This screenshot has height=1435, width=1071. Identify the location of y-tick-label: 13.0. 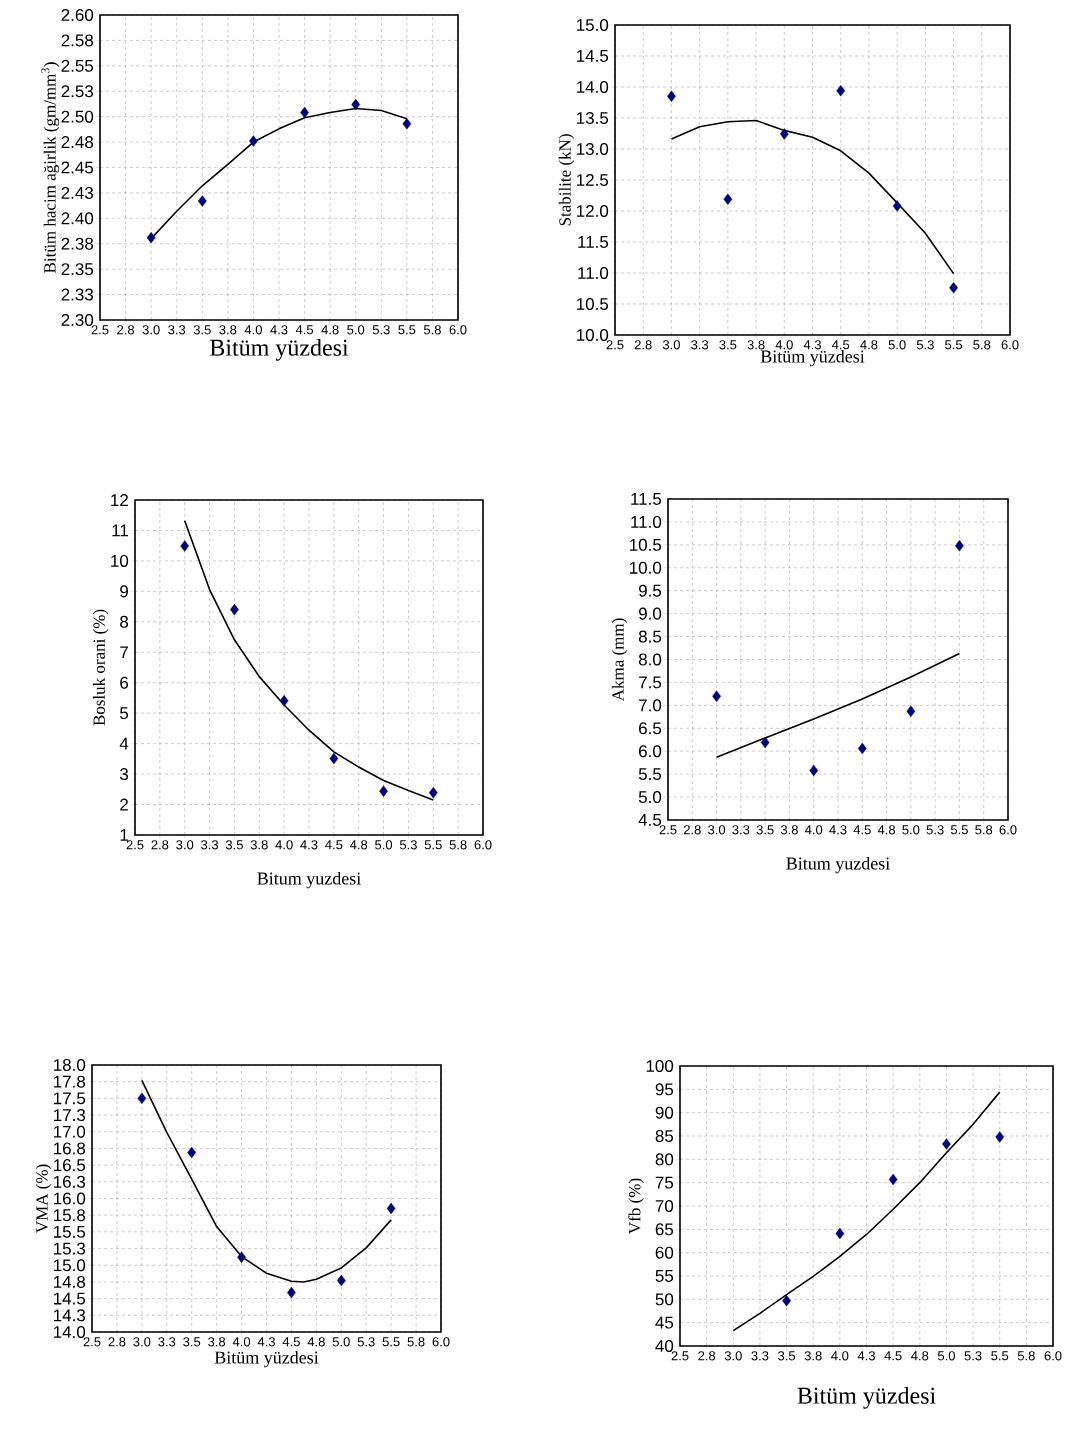
(593, 149).